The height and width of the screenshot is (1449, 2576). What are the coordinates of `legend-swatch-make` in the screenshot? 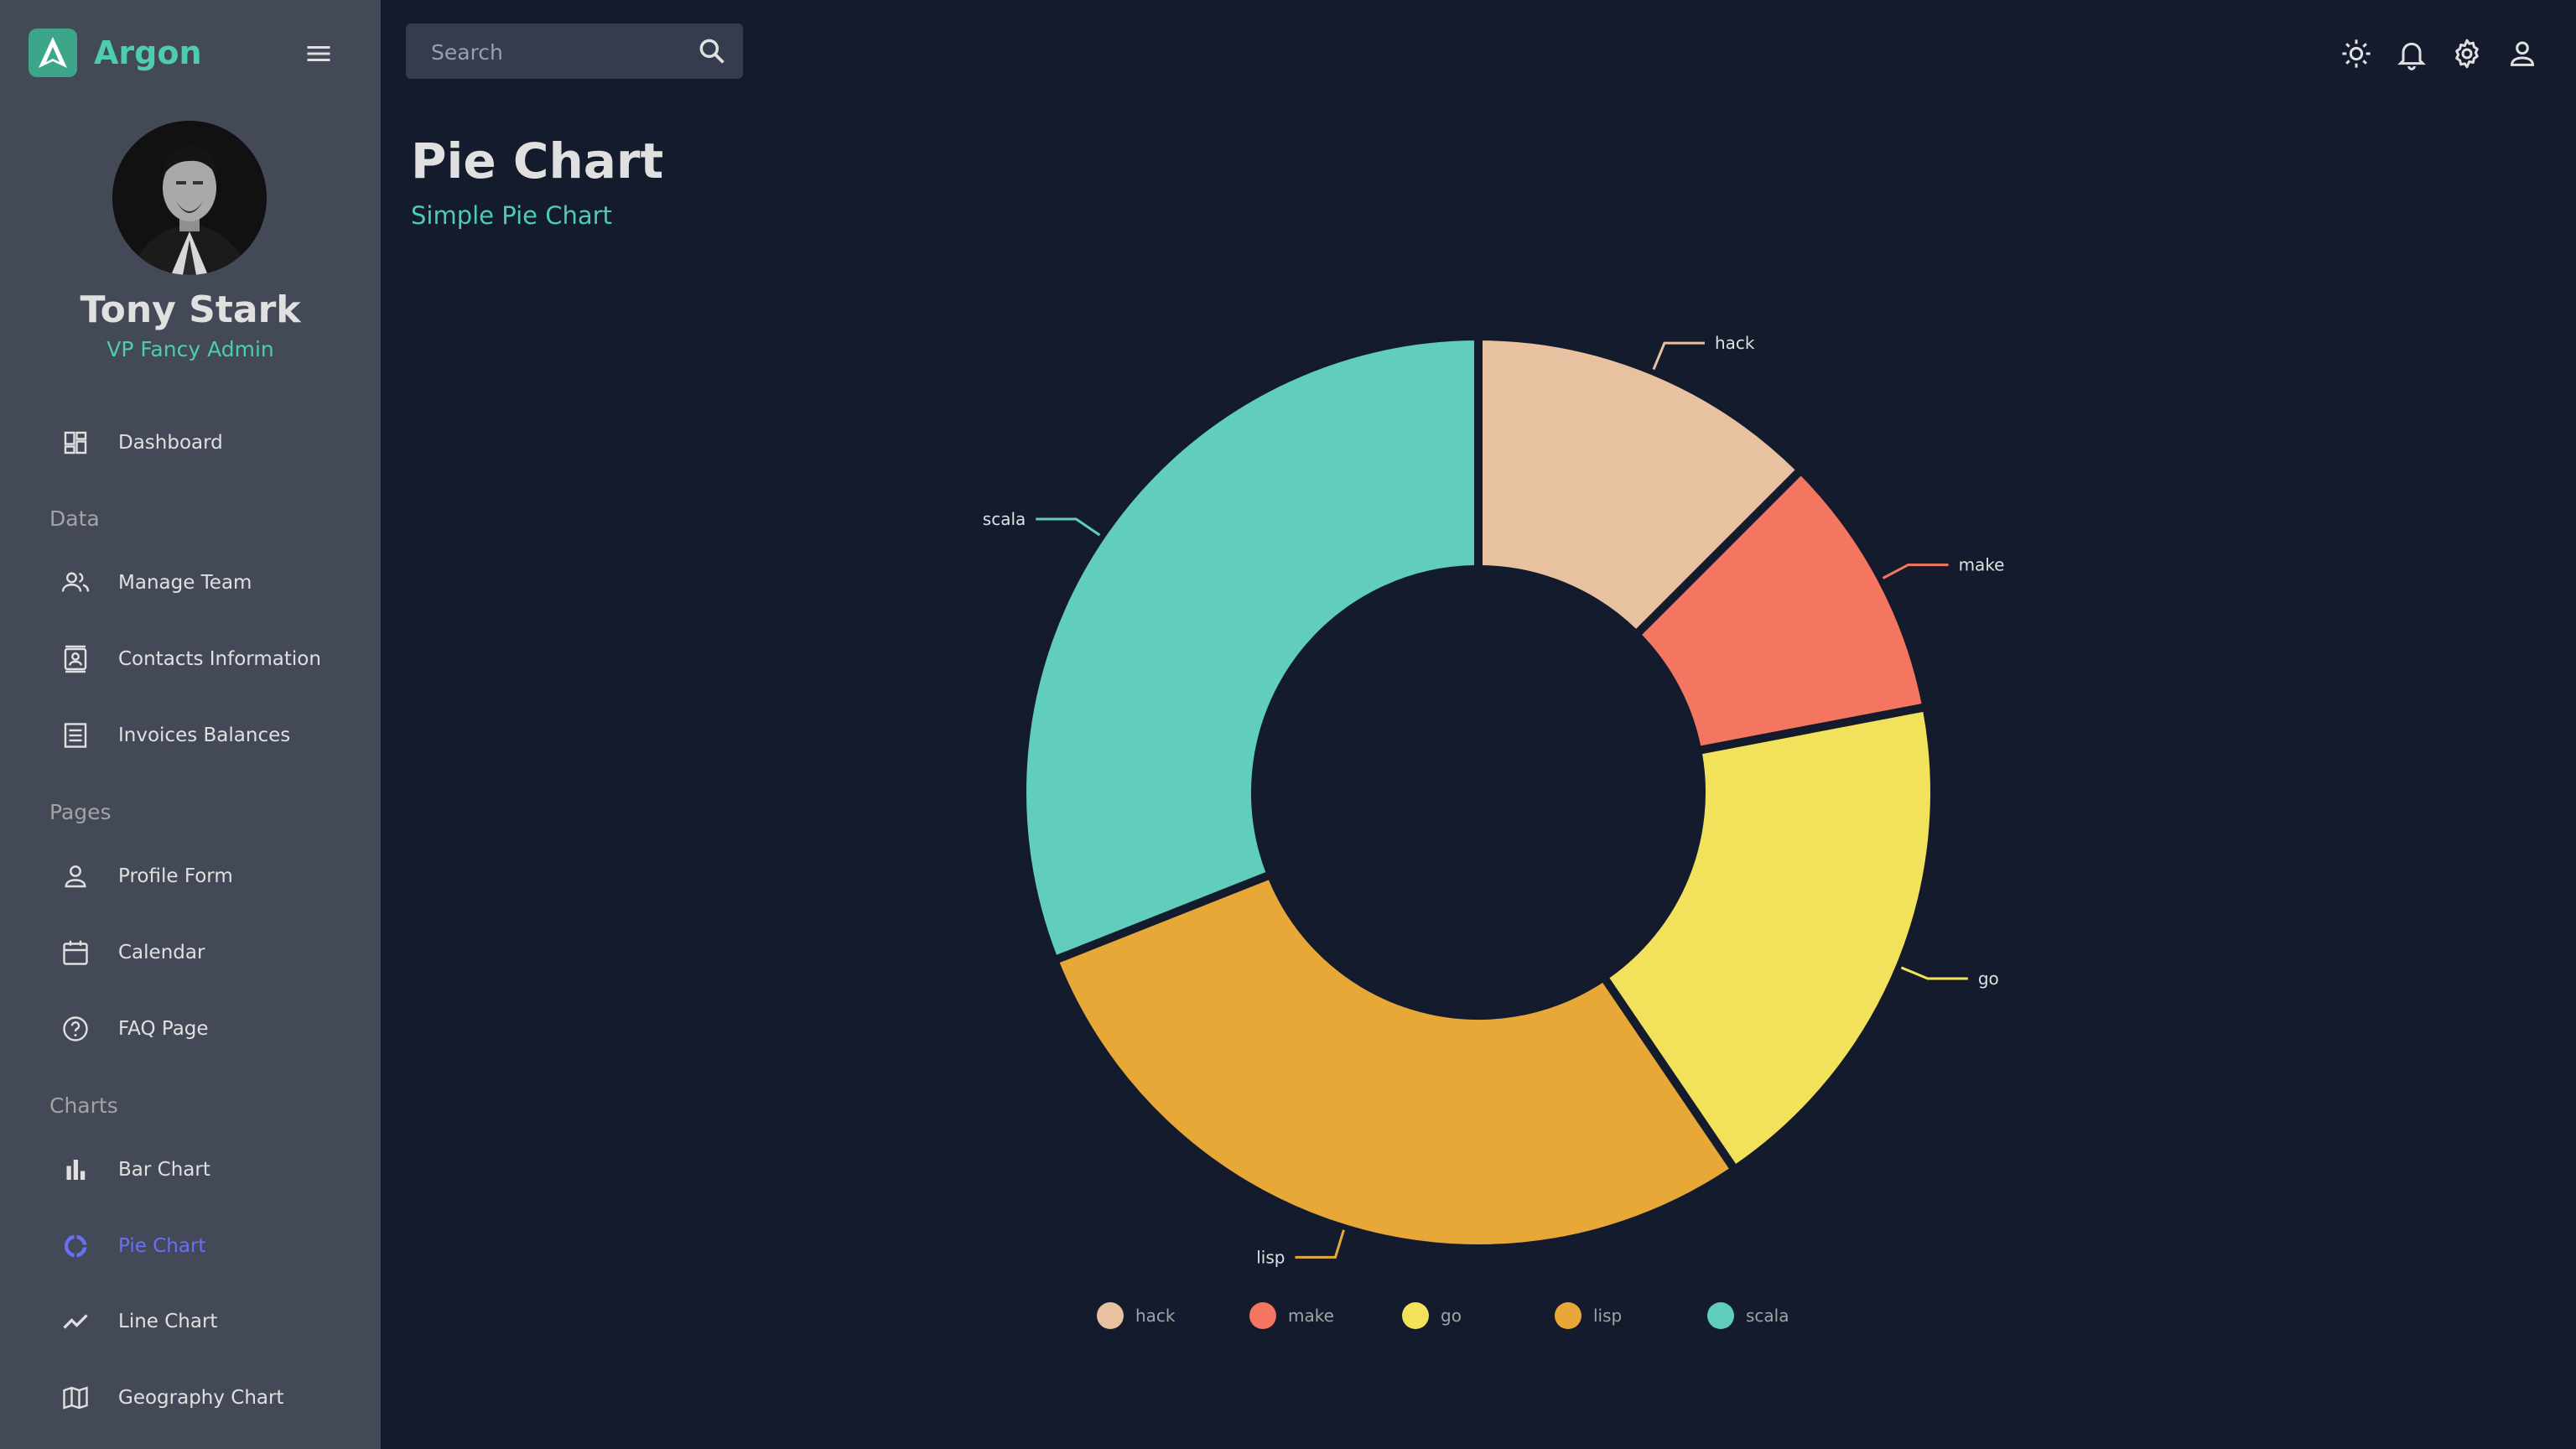 It's located at (1262, 1315).